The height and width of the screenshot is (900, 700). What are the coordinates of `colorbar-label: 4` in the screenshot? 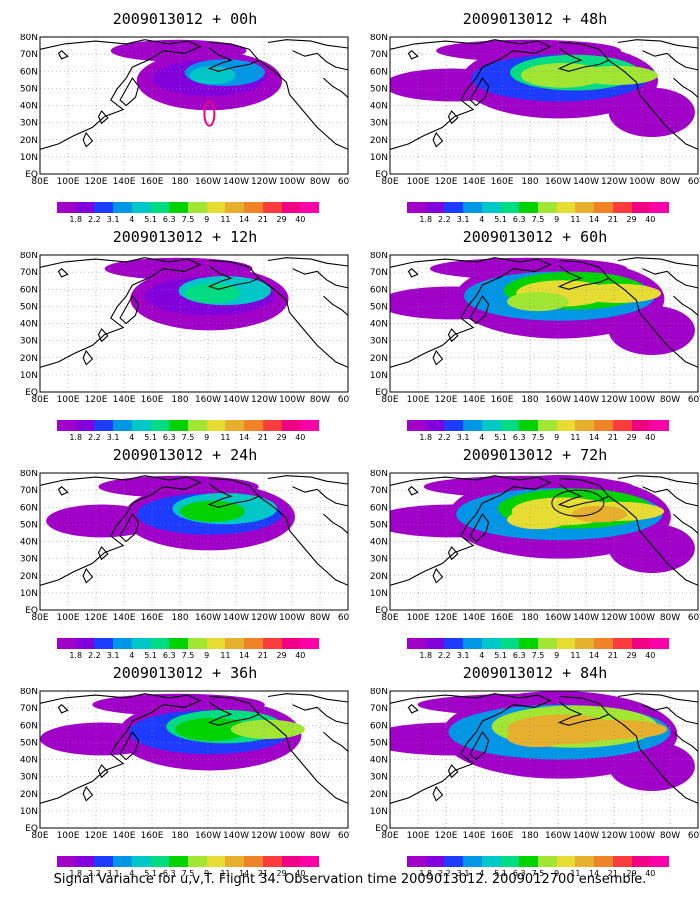 It's located at (482, 873).